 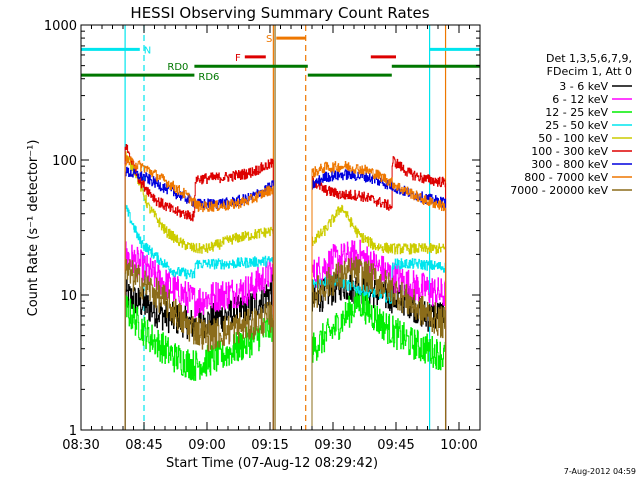 I want to click on generation-timestamp: 7-Aug-2012 04:59, so click(x=600, y=471).